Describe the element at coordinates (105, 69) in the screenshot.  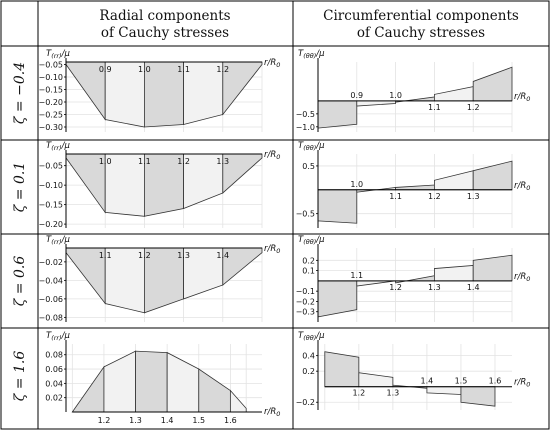
I see `x-tick-label: 0.9` at that location.